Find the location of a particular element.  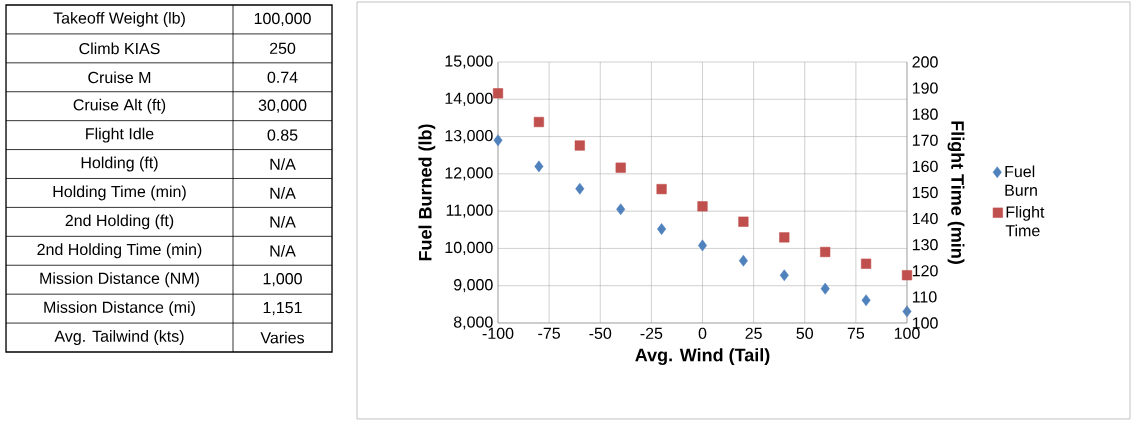

y2-tick-label: 140 is located at coordinates (925, 218).